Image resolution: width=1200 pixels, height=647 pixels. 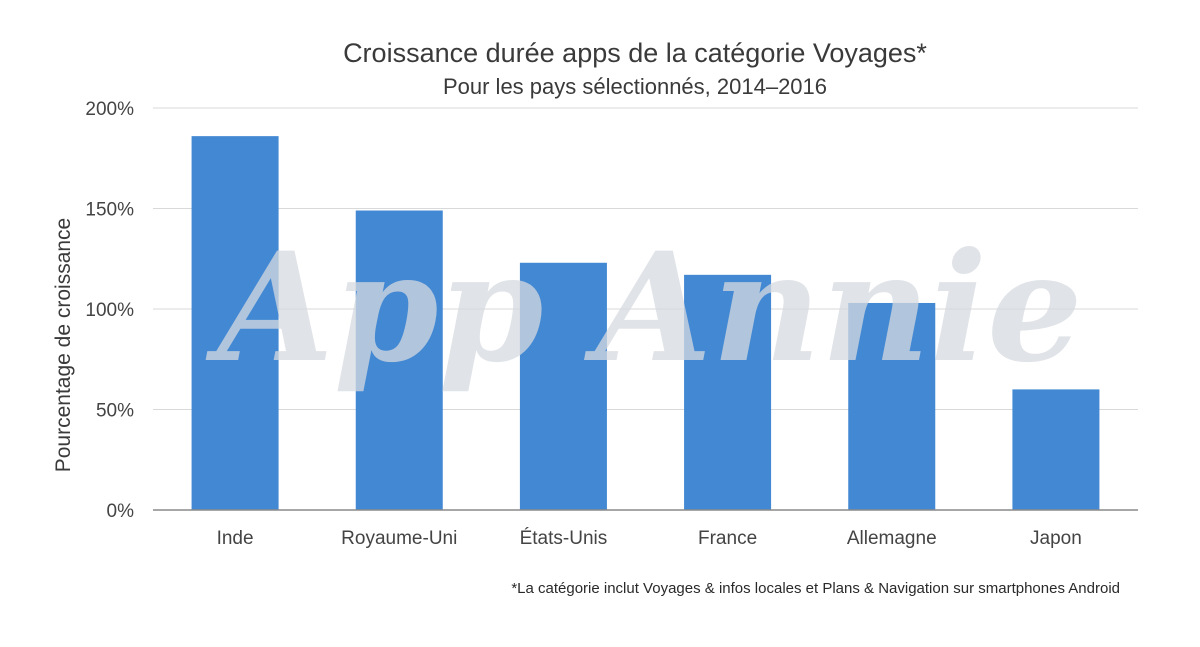 What do you see at coordinates (63, 345) in the screenshot?
I see `y-axis-label: Pourcentage de croissance` at bounding box center [63, 345].